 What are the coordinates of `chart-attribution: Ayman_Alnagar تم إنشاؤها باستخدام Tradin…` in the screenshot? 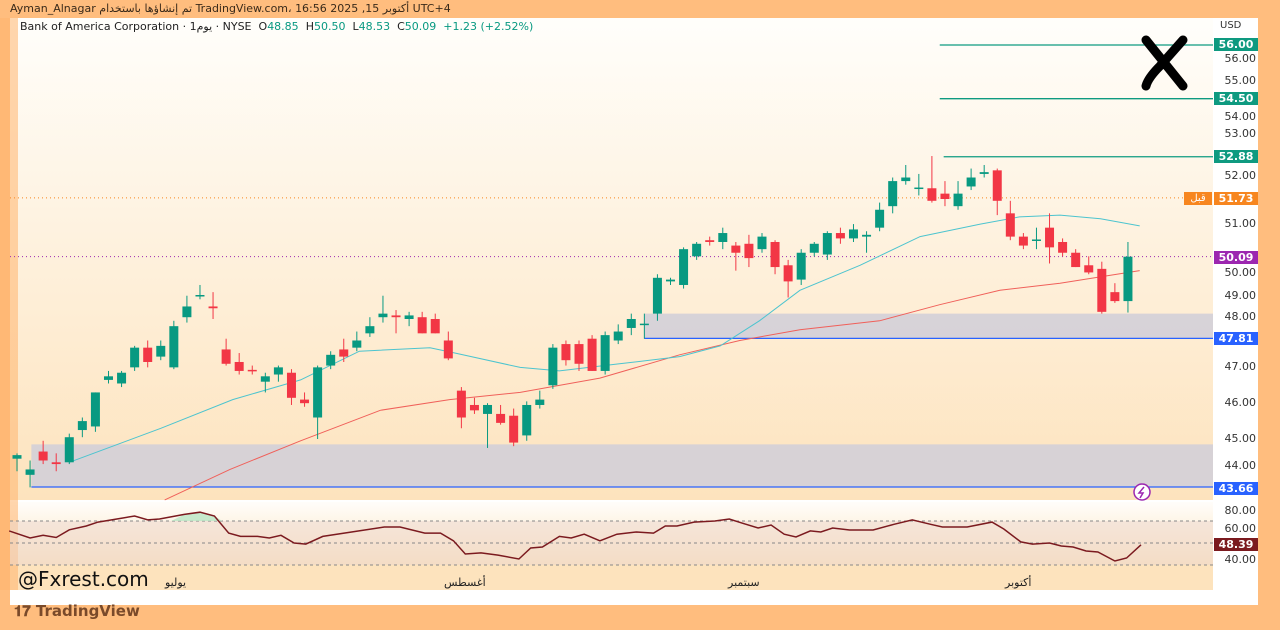 It's located at (230, 8).